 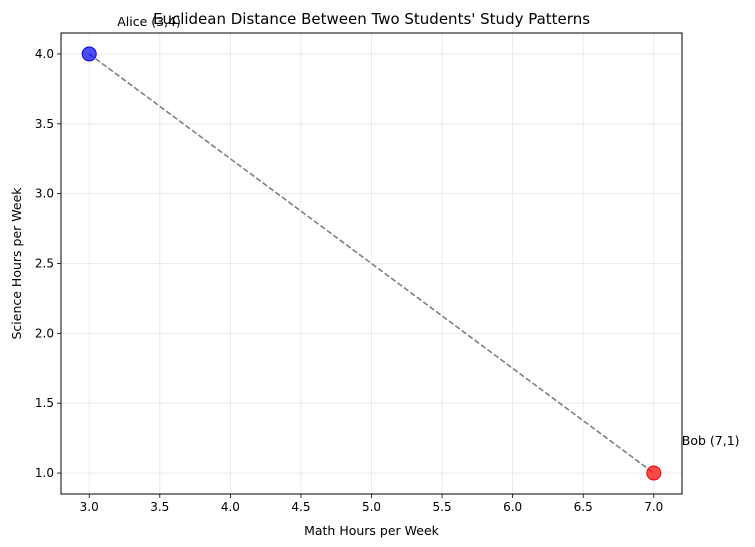 What do you see at coordinates (372, 530) in the screenshot?
I see `x-axis-label: Math Hours per Week` at bounding box center [372, 530].